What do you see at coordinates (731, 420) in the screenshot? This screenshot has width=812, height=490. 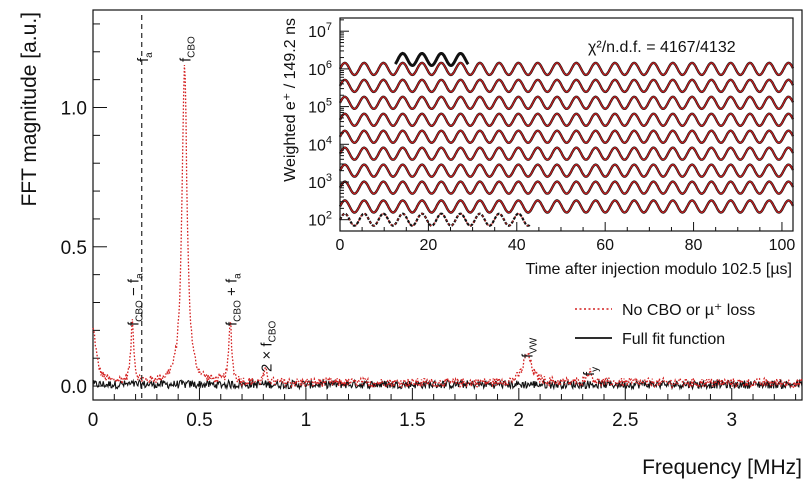 I see `x-tick-label: 3` at bounding box center [731, 420].